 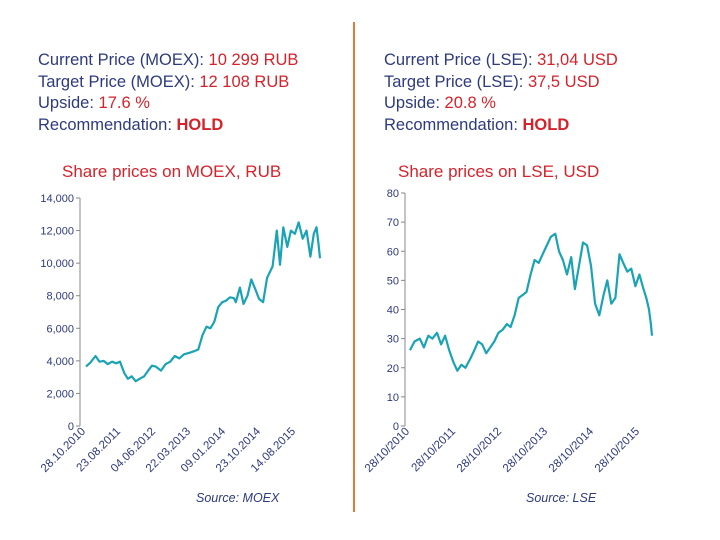 I want to click on lse-current-price: Current Price (LSE): 31,04 USD, so click(x=544, y=61).